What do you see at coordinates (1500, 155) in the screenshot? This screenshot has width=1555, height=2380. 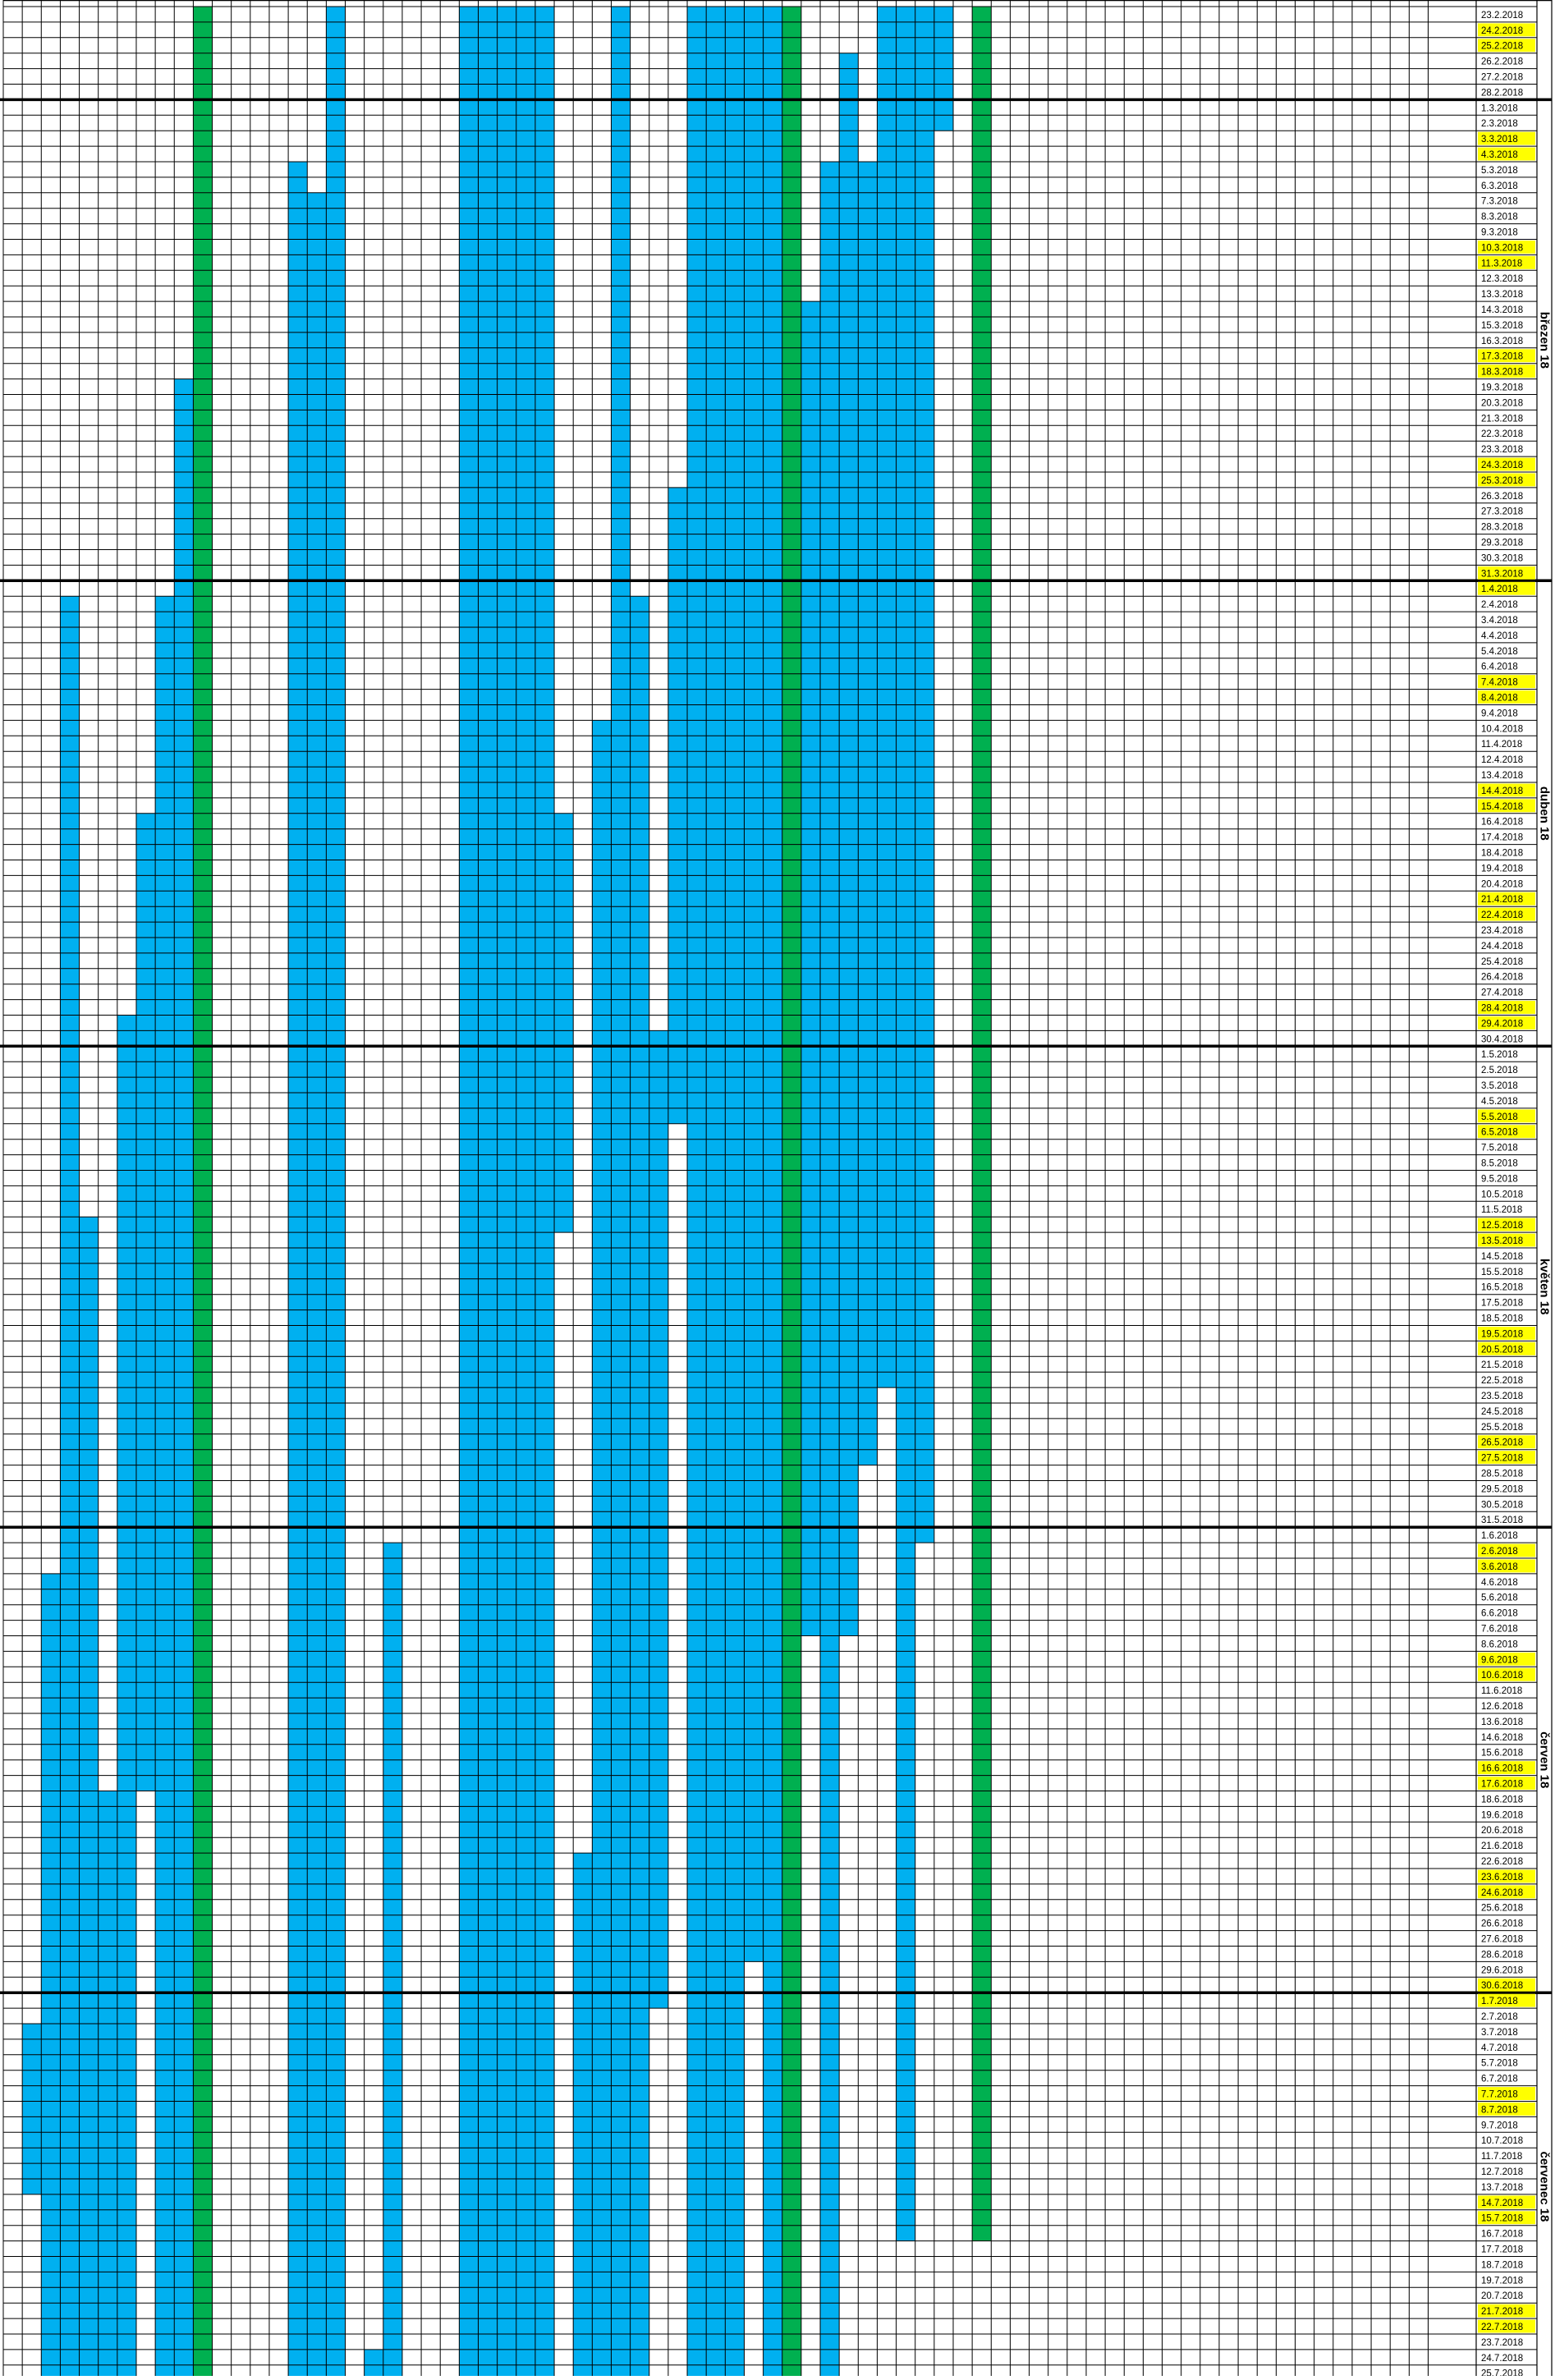 I see `date-label: 4.3.2018` at bounding box center [1500, 155].